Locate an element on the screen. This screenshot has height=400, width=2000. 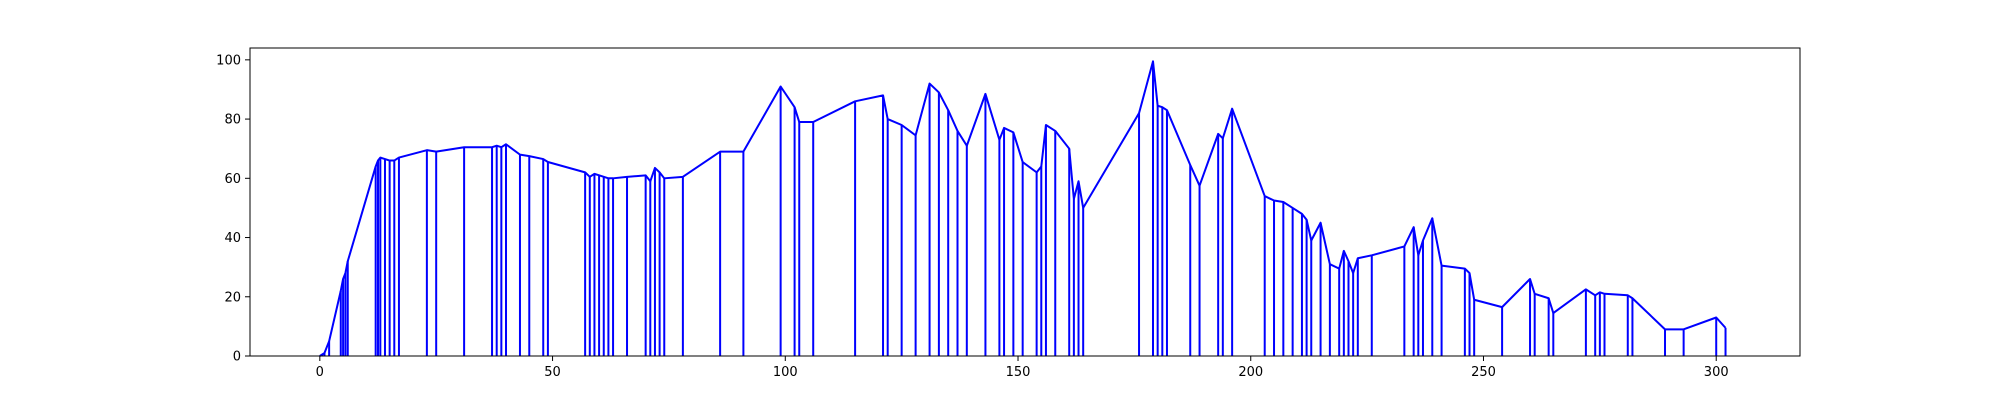
x-tick-label: 250 is located at coordinates (1483, 372).